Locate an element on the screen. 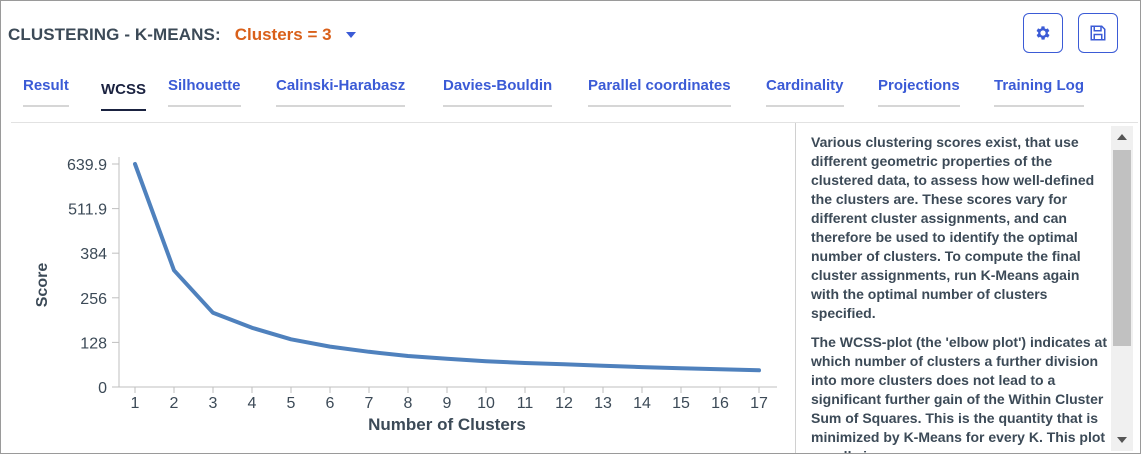 The height and width of the screenshot is (454, 1141). tab-davies-bouldin: Davies-Bouldin is located at coordinates (498, 92).